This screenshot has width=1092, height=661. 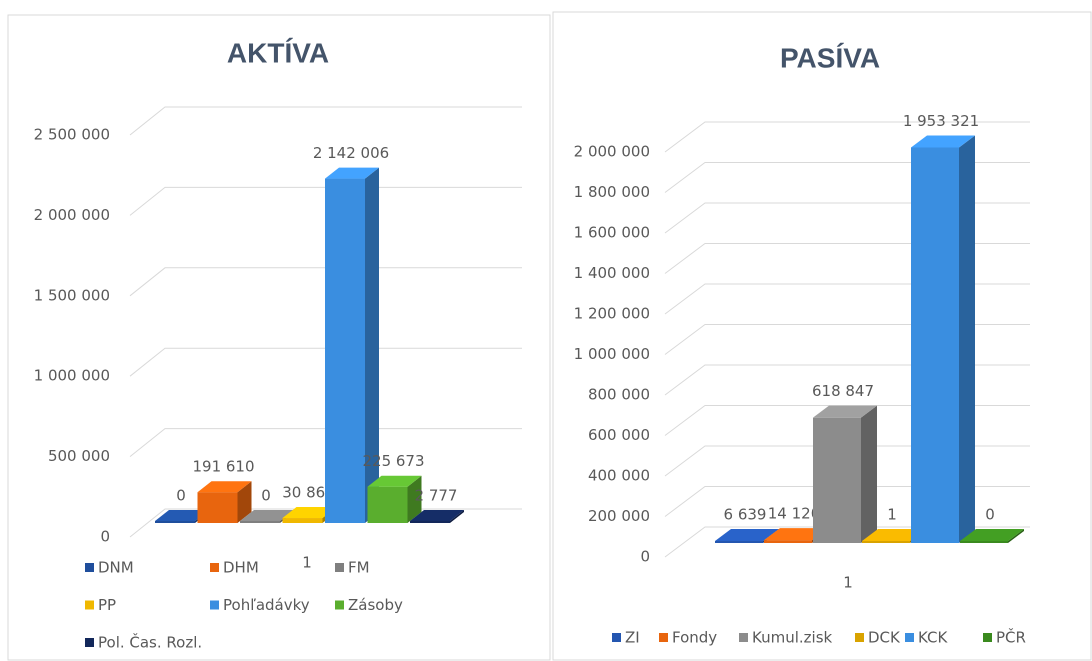 What do you see at coordinates (278, 52) in the screenshot?
I see `chart-title: AKTÍVA` at bounding box center [278, 52].